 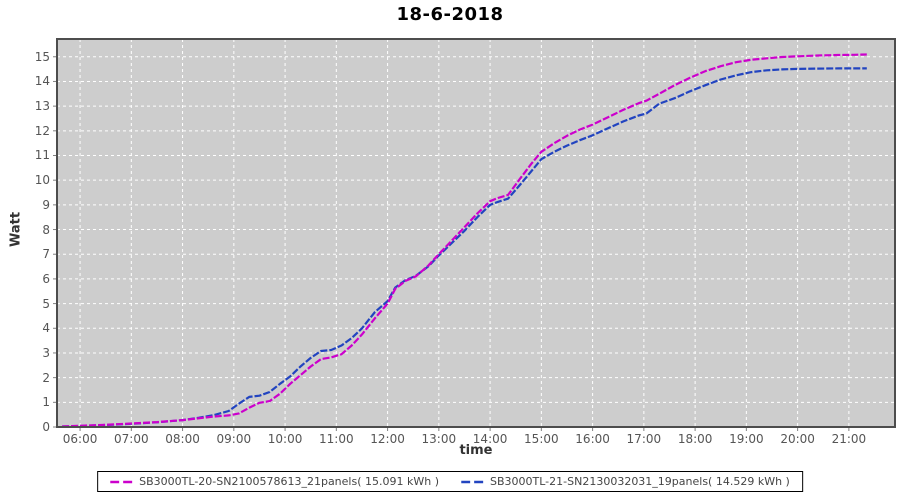 What do you see at coordinates (476, 450) in the screenshot?
I see `x-axis-title: time` at bounding box center [476, 450].